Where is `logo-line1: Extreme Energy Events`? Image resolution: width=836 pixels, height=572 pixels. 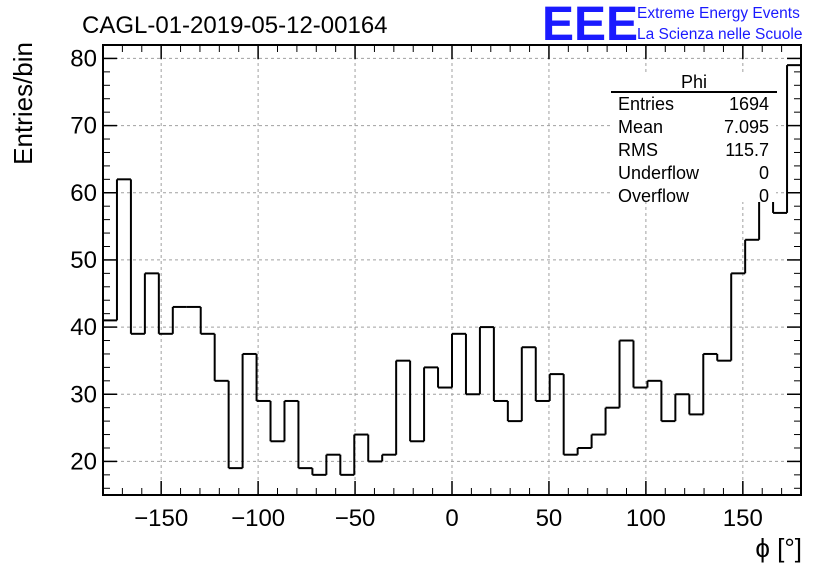 logo-line1: Extreme Energy Events is located at coordinates (718, 13).